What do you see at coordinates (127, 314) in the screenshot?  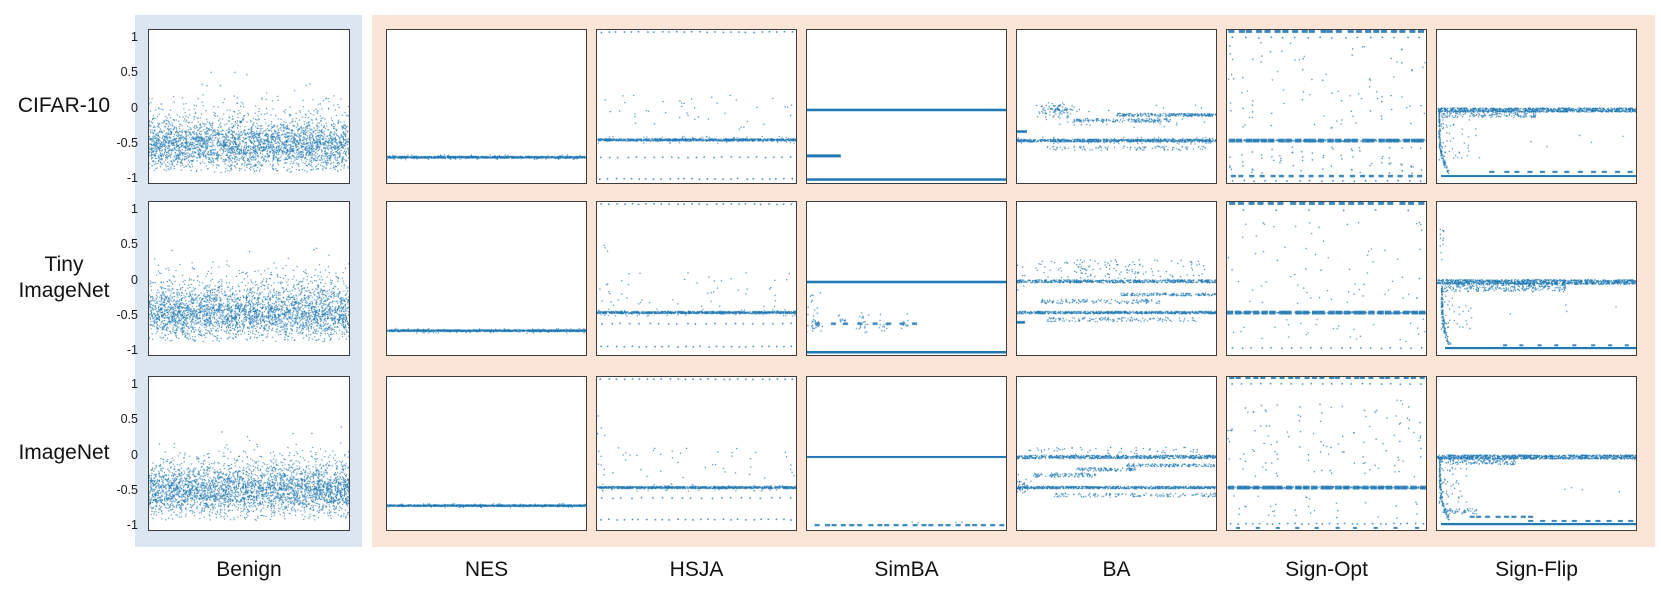 I see `y-tick-1-3: -0.5` at bounding box center [127, 314].